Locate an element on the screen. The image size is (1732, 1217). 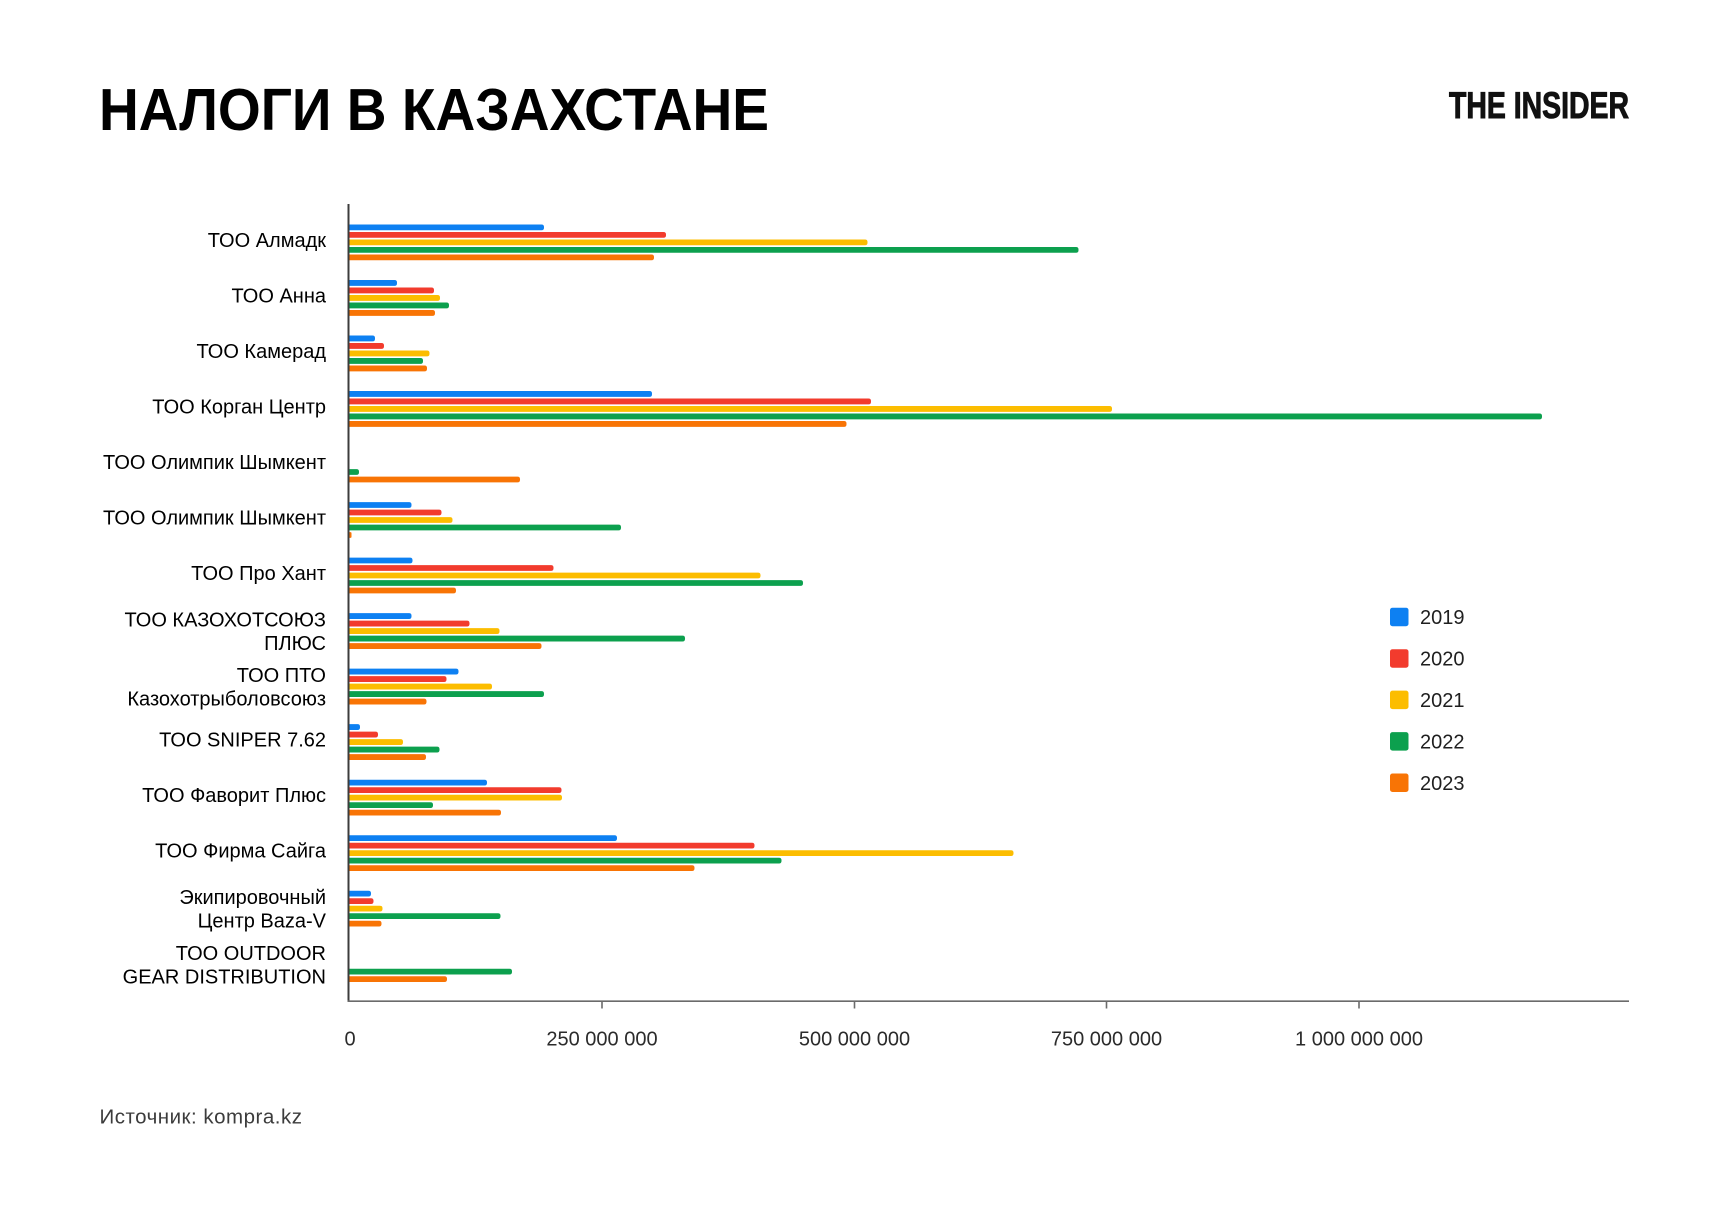
svg-text: 2019 is located at coordinates (1442, 618).